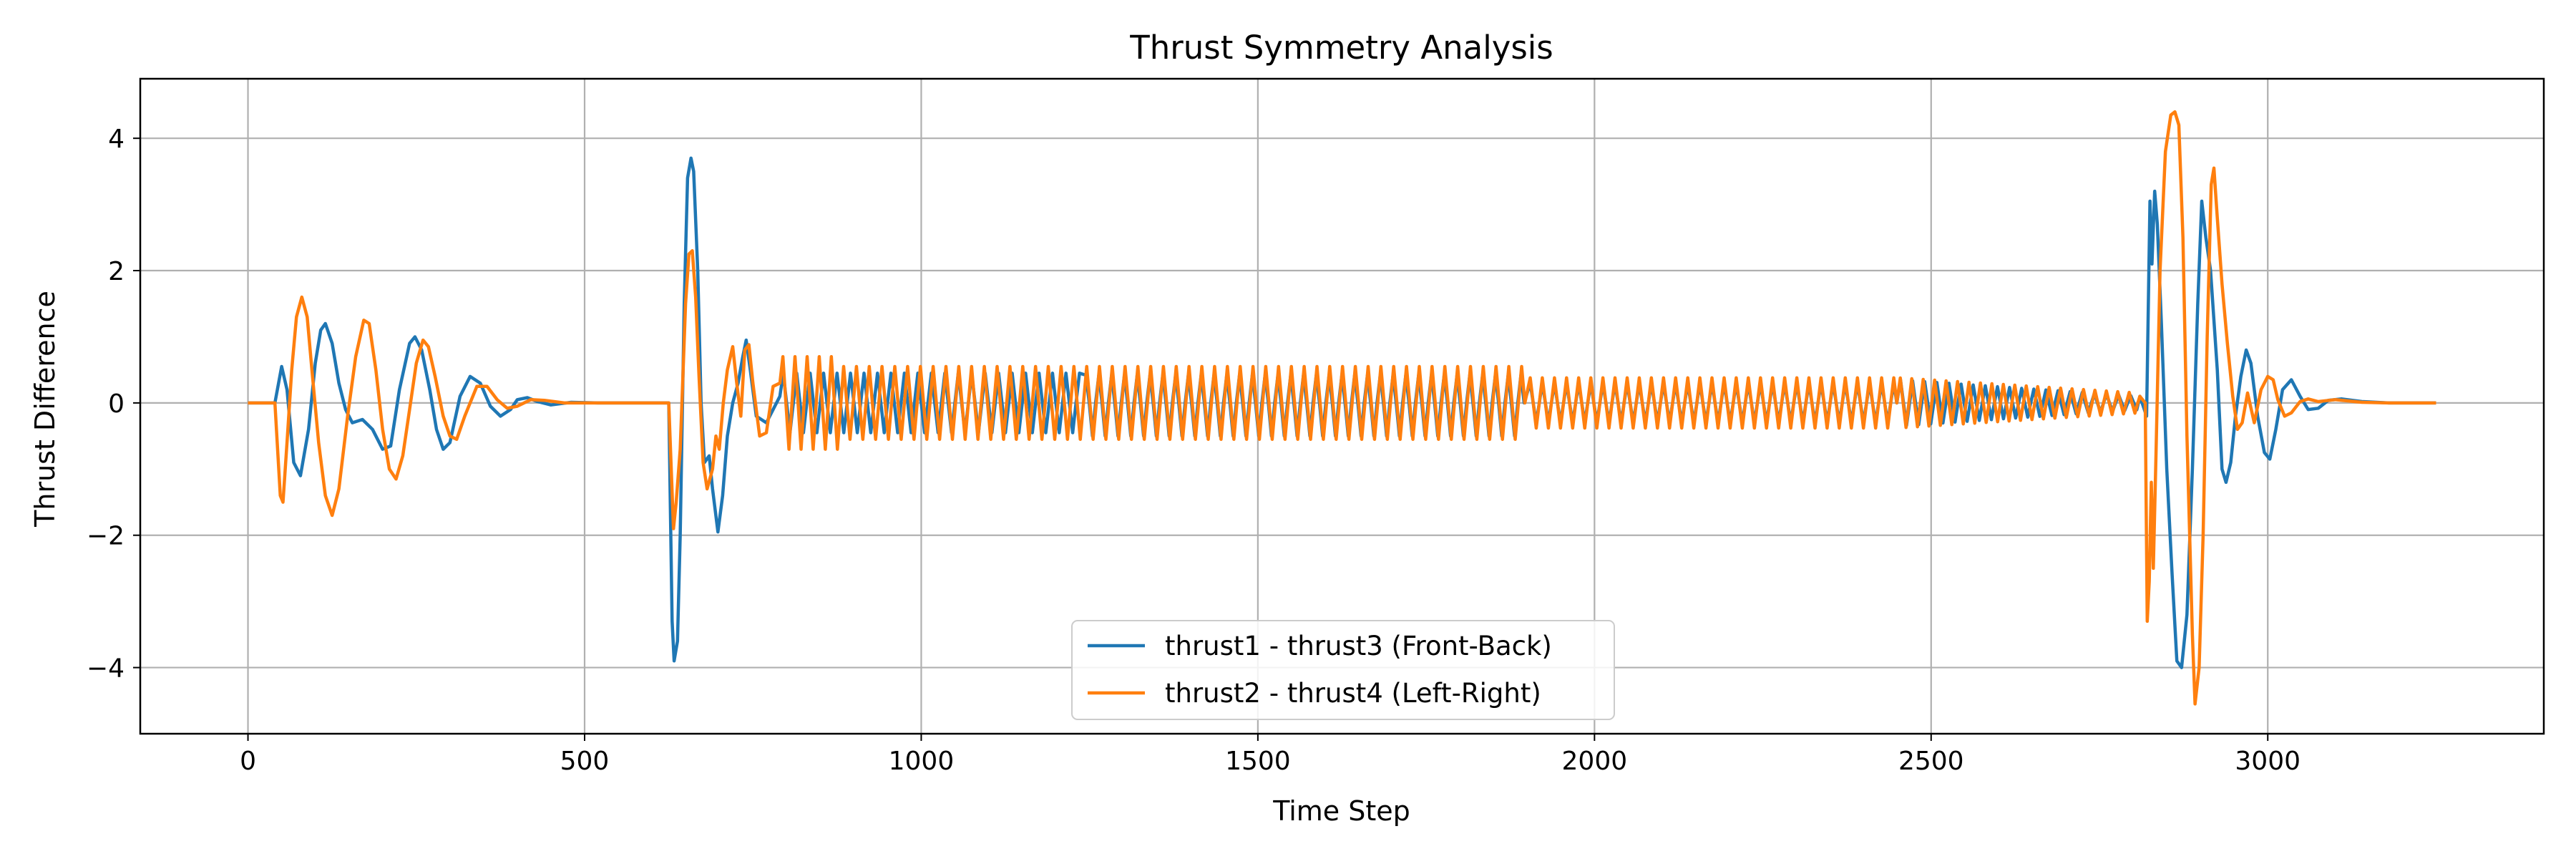 Image resolution: width=2576 pixels, height=859 pixels. Describe the element at coordinates (1341, 811) in the screenshot. I see `x-axis-label: Time Step` at that location.